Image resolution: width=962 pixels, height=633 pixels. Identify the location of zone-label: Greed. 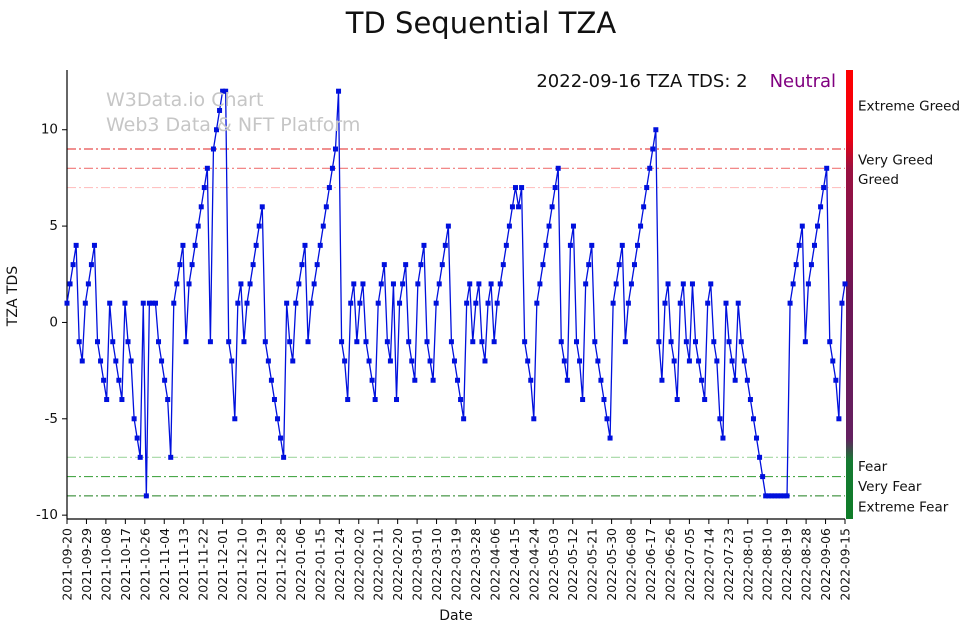
(878, 180).